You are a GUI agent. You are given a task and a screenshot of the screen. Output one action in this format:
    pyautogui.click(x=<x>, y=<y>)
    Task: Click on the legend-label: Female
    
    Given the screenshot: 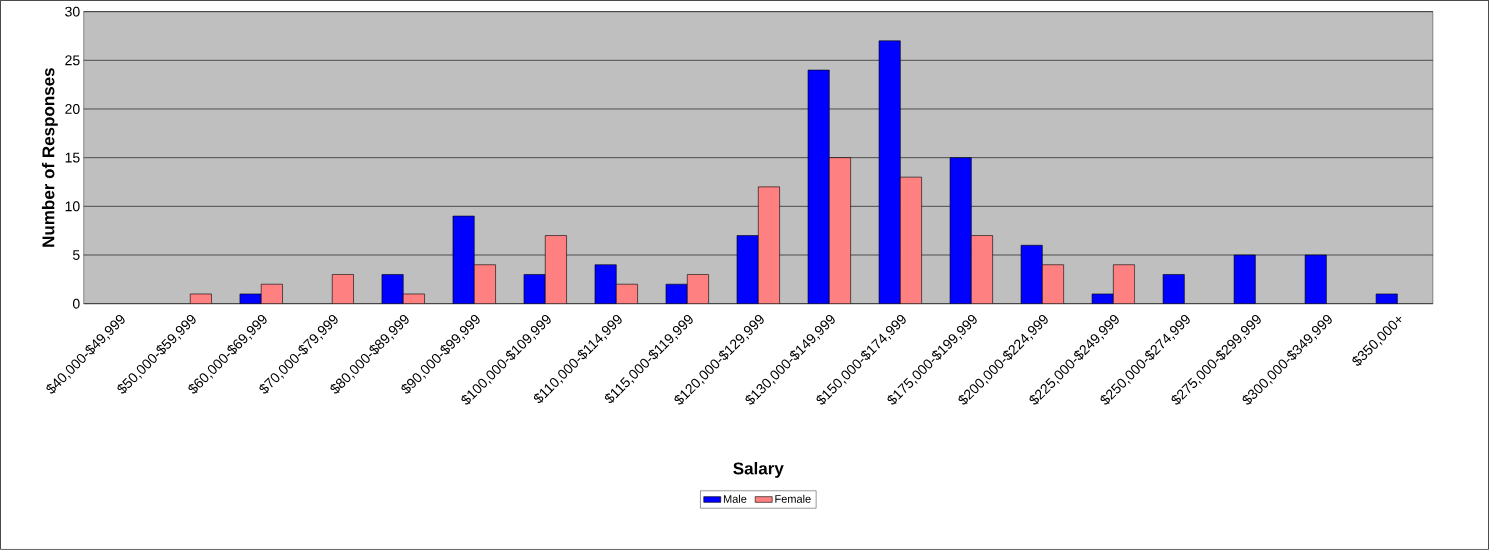 What is the action you would take?
    pyautogui.click(x=793, y=498)
    